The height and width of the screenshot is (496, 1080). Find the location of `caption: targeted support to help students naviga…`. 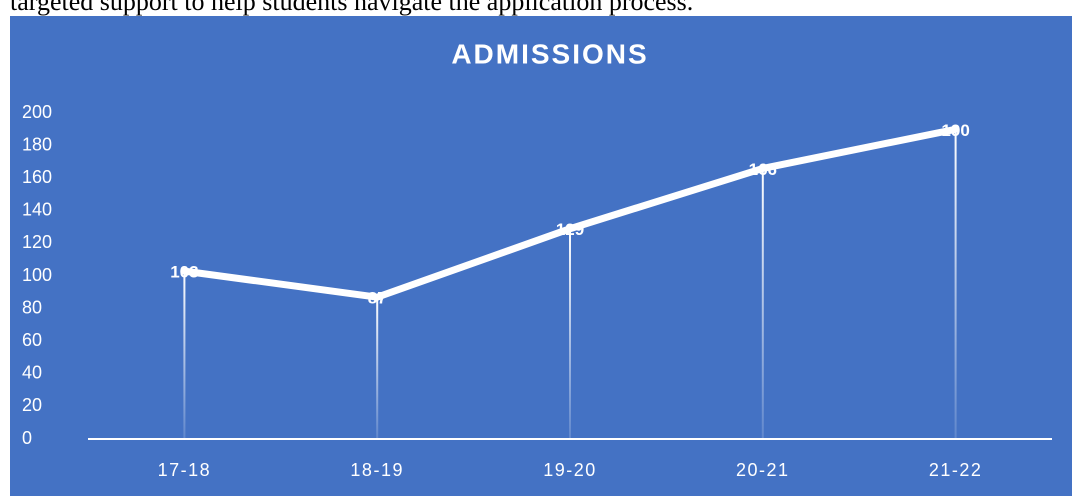

caption: targeted support to help students naviga… is located at coordinates (351, 8).